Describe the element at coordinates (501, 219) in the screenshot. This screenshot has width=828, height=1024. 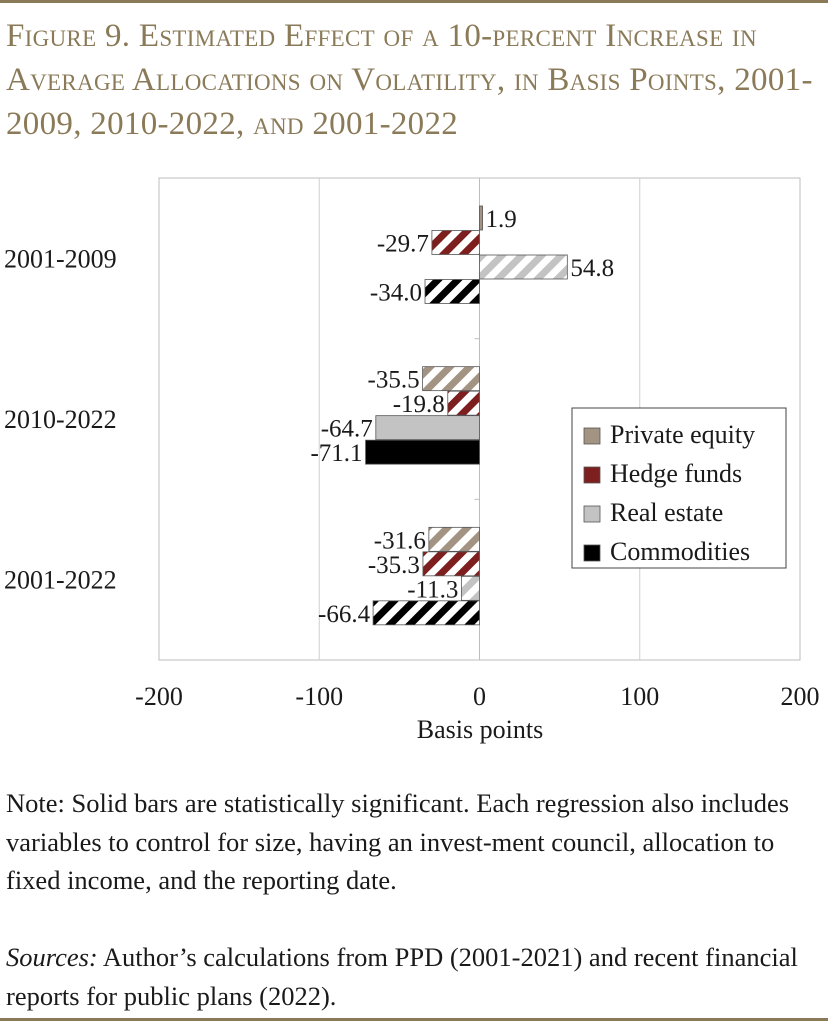
I see `data-label-2001-2009-private-equity: 1.9` at that location.